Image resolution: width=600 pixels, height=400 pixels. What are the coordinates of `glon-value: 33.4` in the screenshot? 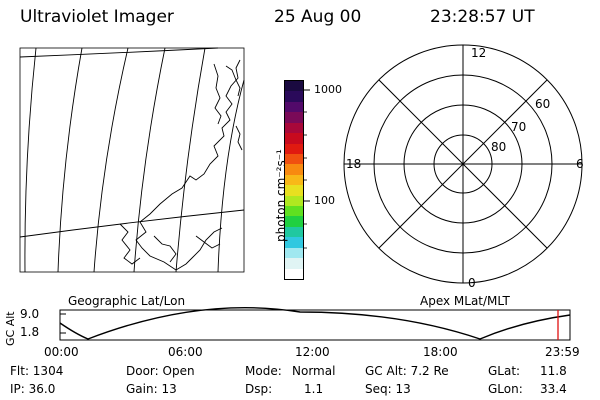 It's located at (553, 389).